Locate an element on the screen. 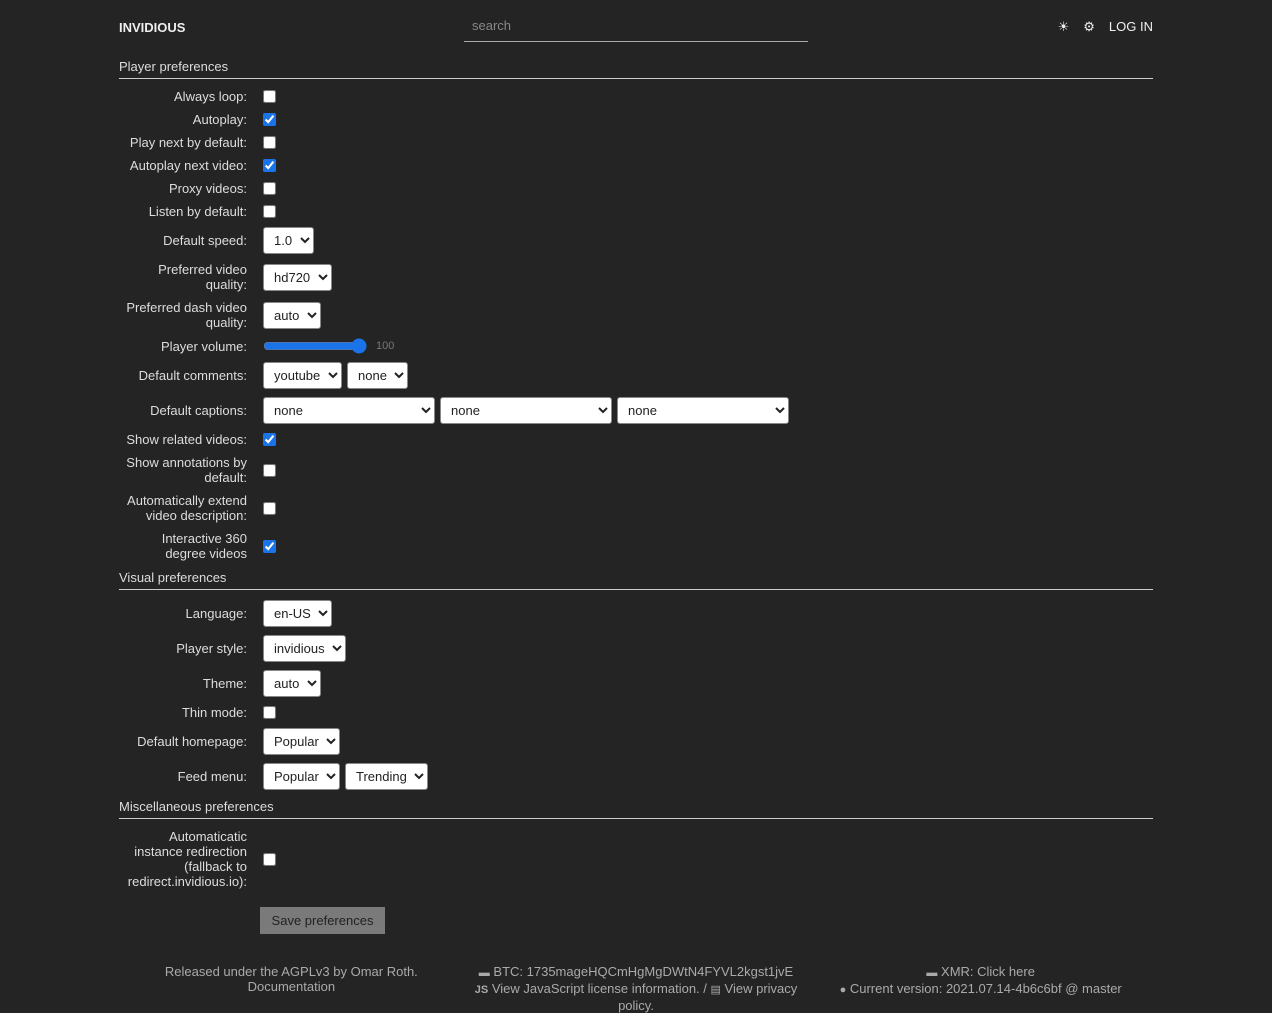  pref-control: Popular Trending is located at coordinates (345, 776).